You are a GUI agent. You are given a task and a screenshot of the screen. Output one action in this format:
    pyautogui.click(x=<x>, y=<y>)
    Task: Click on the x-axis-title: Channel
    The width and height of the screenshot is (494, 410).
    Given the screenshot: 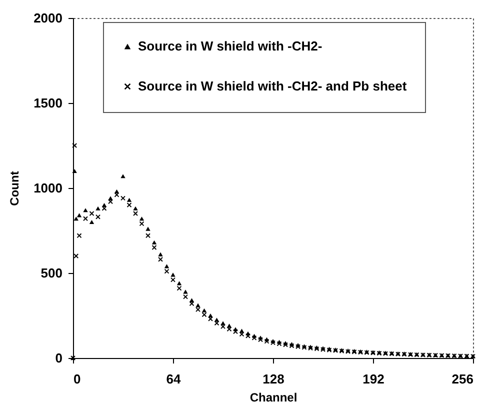 What is the action you would take?
    pyautogui.click(x=274, y=397)
    